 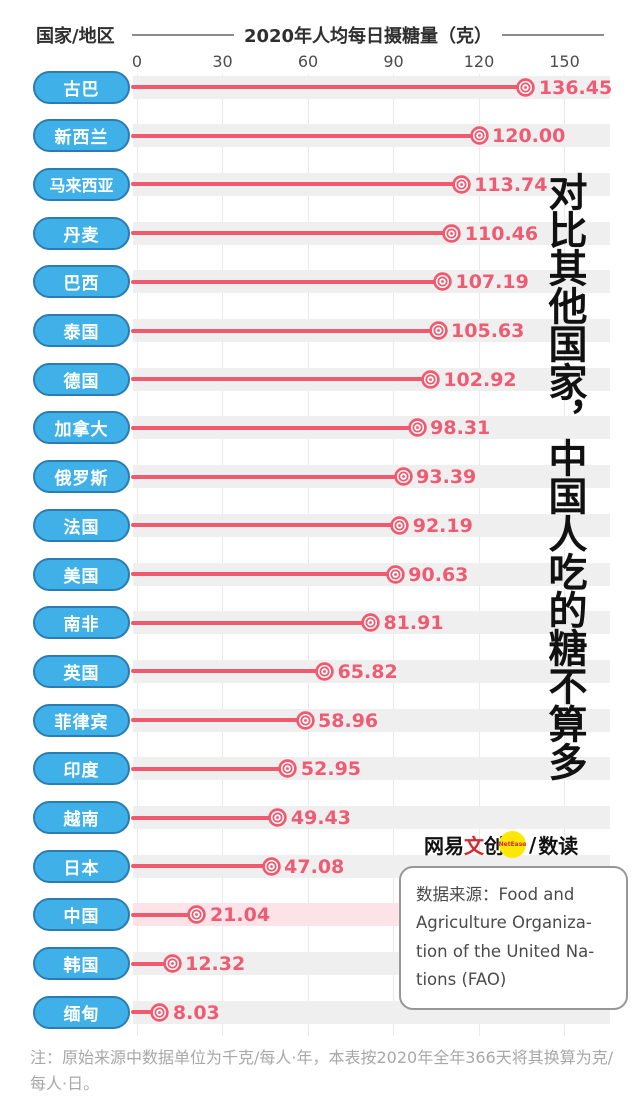 What do you see at coordinates (183, 35) in the screenshot?
I see `title-rule-left` at bounding box center [183, 35].